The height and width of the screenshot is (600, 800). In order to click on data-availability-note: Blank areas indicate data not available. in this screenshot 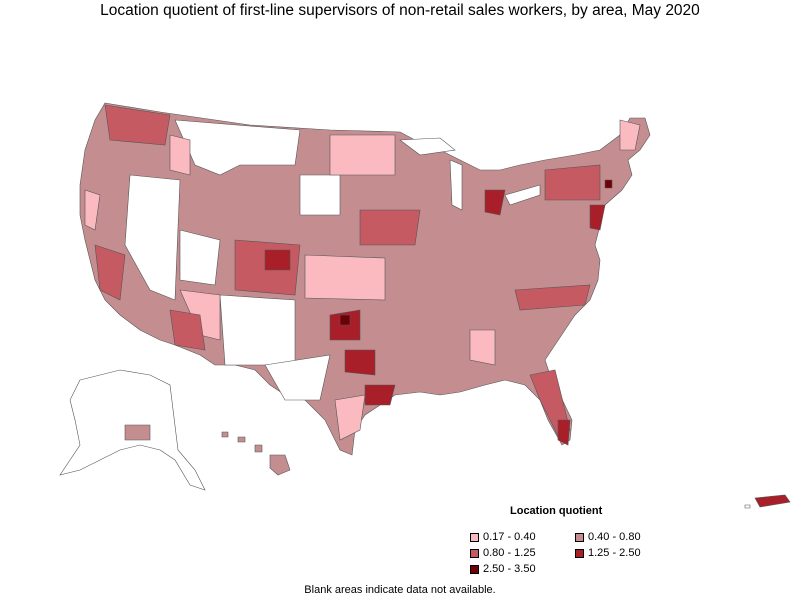, I will do `click(400, 590)`.